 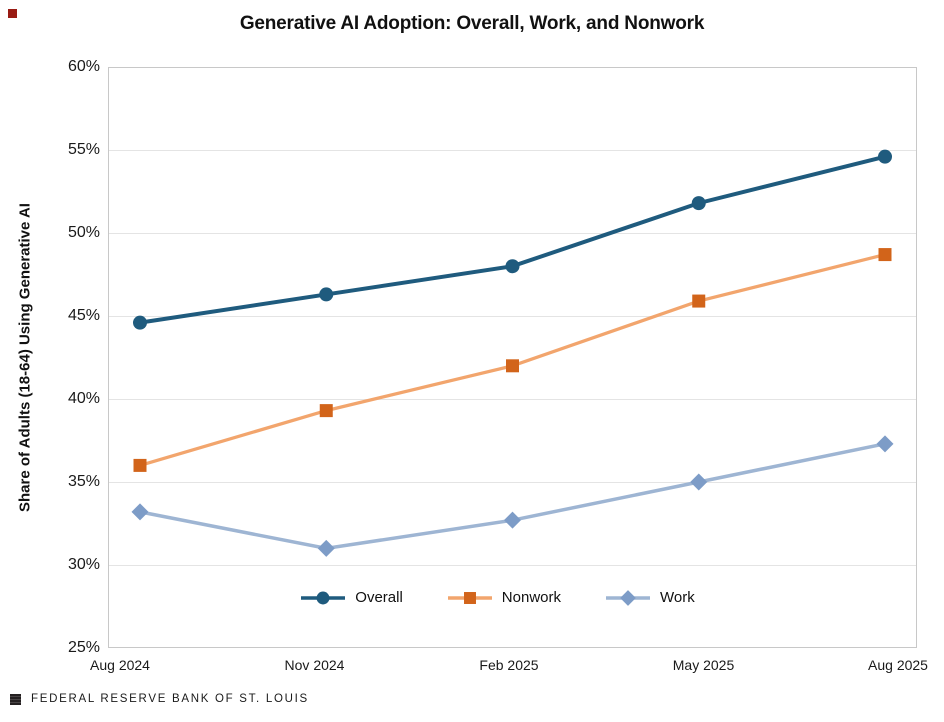 What do you see at coordinates (83, 647) in the screenshot?
I see `y-tick-label: 25%` at bounding box center [83, 647].